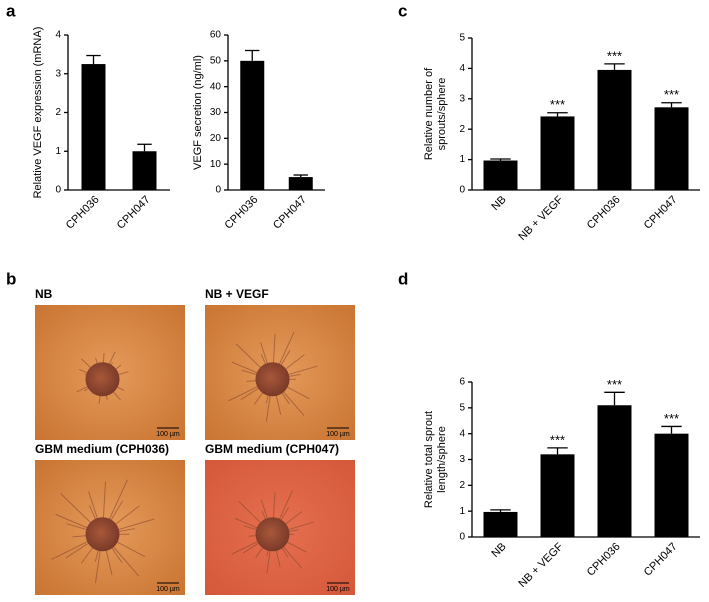  What do you see at coordinates (237, 294) in the screenshot?
I see `image-title: NB + VEGF` at bounding box center [237, 294].